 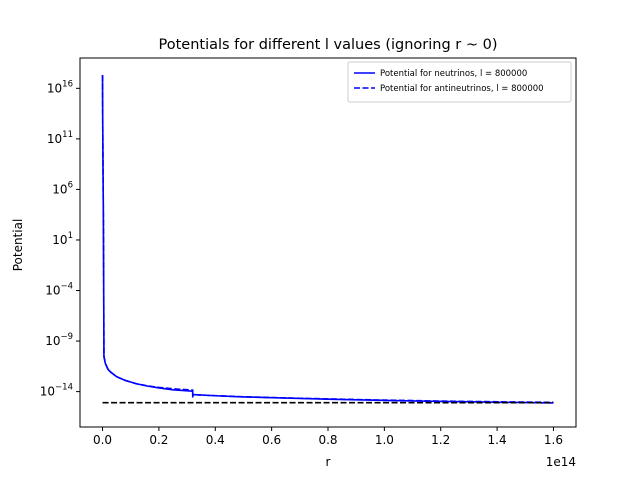 What do you see at coordinates (215, 440) in the screenshot?
I see `x-tick-label: 0.4` at bounding box center [215, 440].